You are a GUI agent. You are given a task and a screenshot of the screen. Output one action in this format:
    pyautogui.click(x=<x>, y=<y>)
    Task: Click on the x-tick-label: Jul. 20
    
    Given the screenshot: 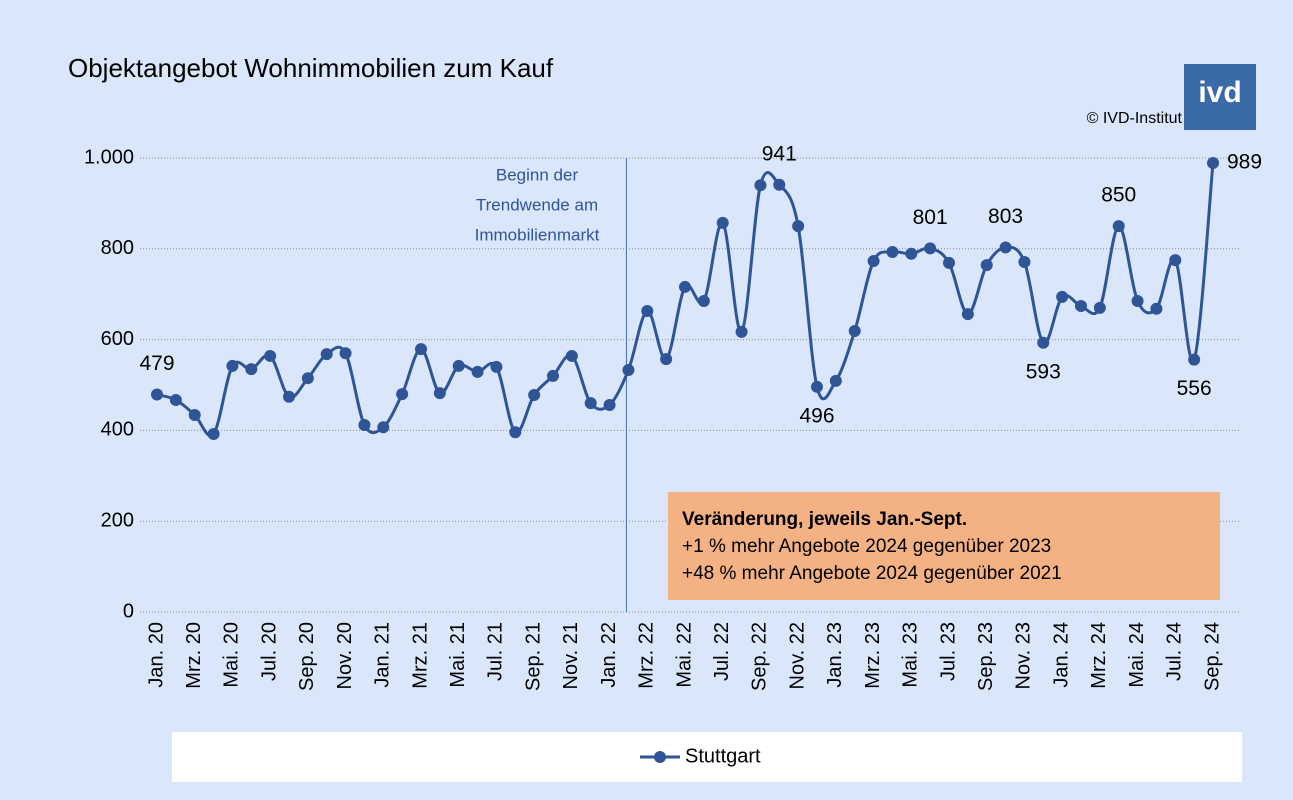 What is the action you would take?
    pyautogui.click(x=269, y=651)
    